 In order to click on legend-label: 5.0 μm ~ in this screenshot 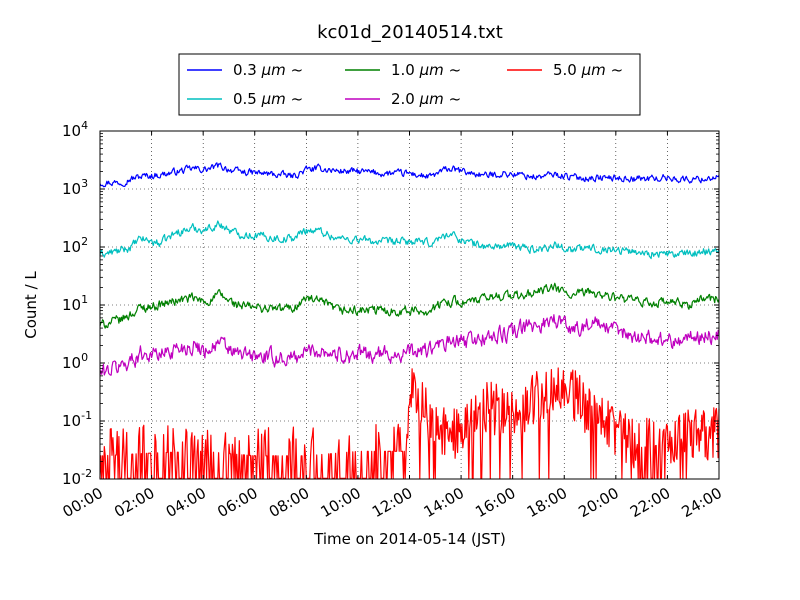, I will do `click(588, 70)`.